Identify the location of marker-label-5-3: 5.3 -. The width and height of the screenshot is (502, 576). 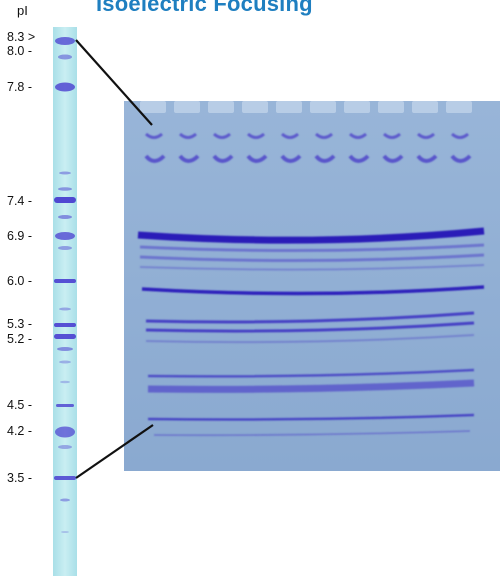
(20, 324).